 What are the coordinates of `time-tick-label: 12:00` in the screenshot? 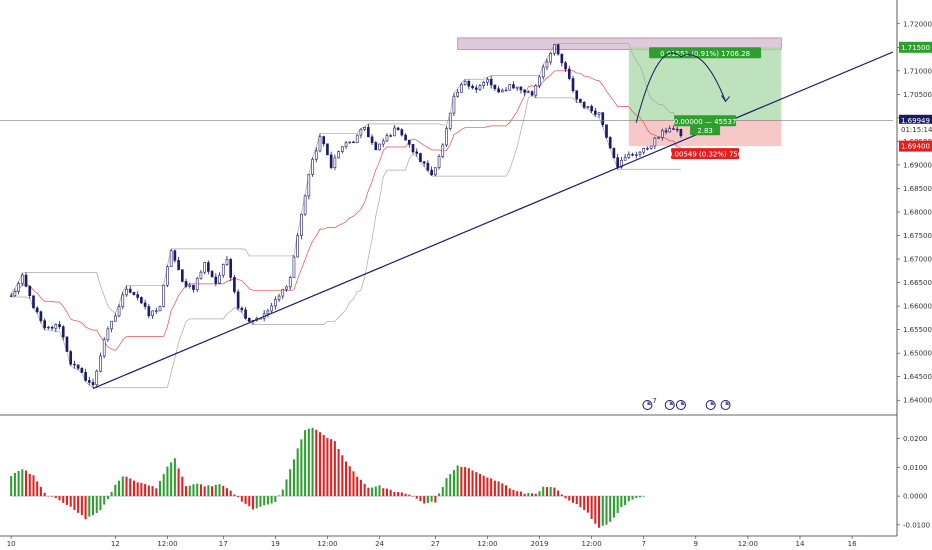 It's located at (592, 544).